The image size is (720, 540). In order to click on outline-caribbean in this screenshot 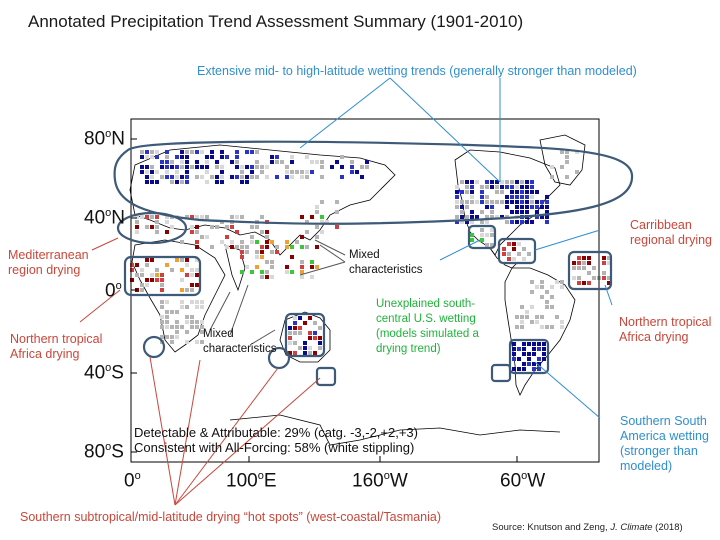, I will do `click(517, 251)`.